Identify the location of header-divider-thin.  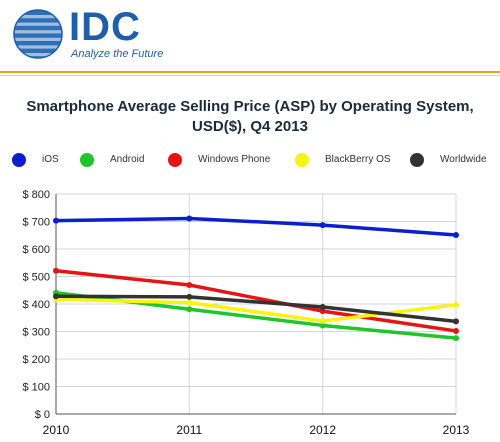
(250, 75).